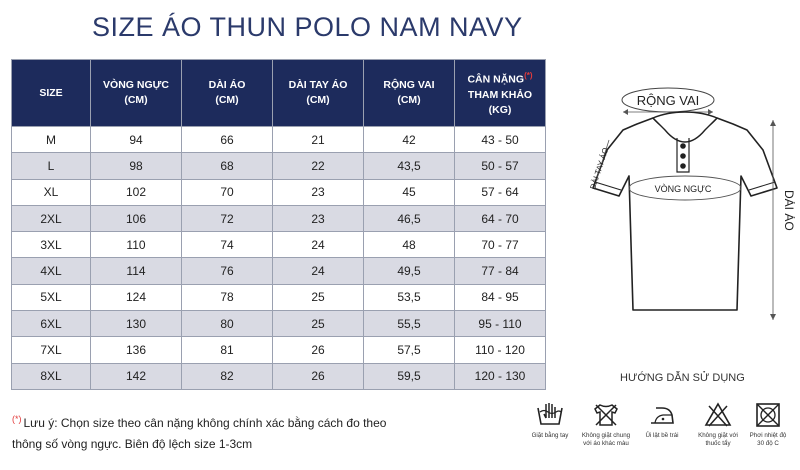 This screenshot has height=470, width=800. Describe the element at coordinates (318, 139) in the screenshot. I see `cell-sleeve: 21` at that location.